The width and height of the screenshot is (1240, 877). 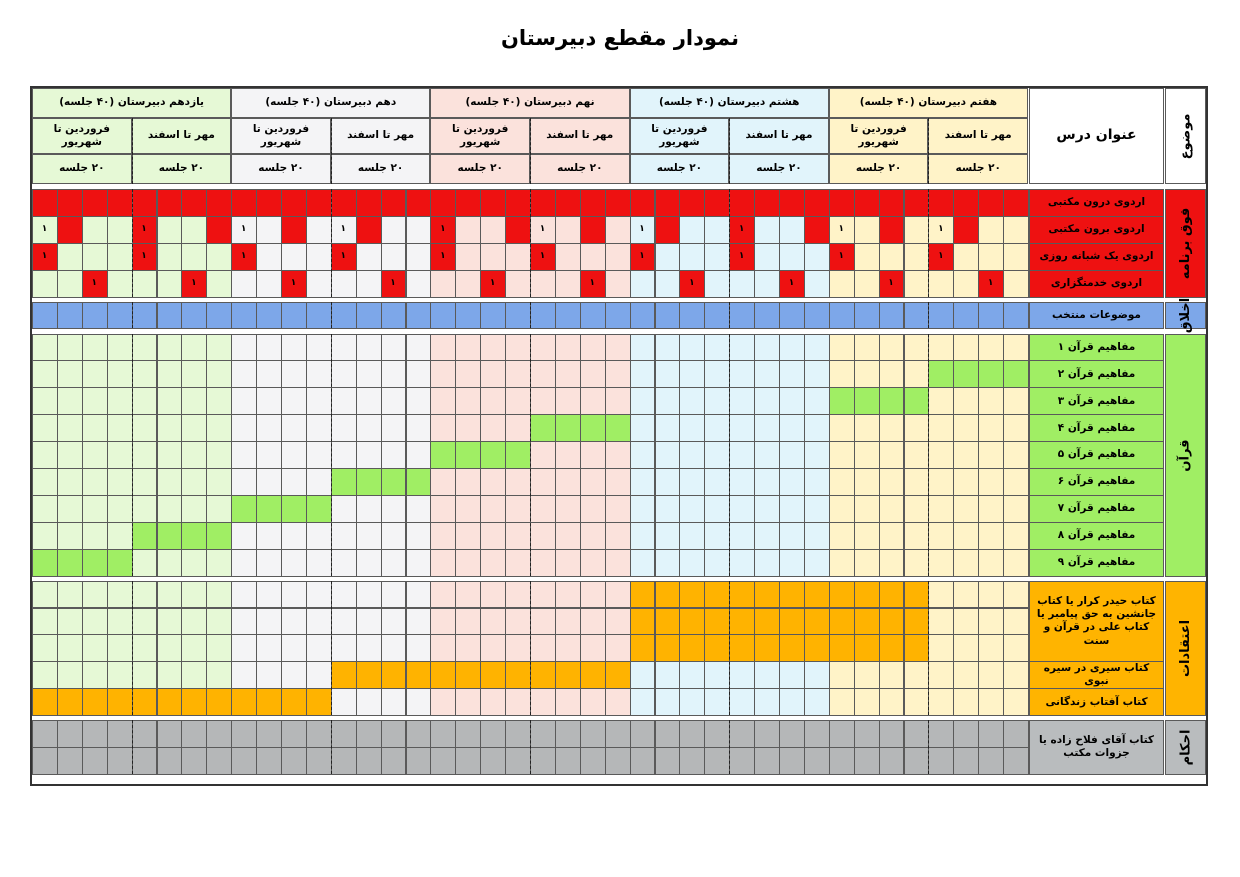 What do you see at coordinates (1096, 675) in the screenshot?
I see `lesson-label: کتاب سیری در سیره نبوی` at bounding box center [1096, 675].